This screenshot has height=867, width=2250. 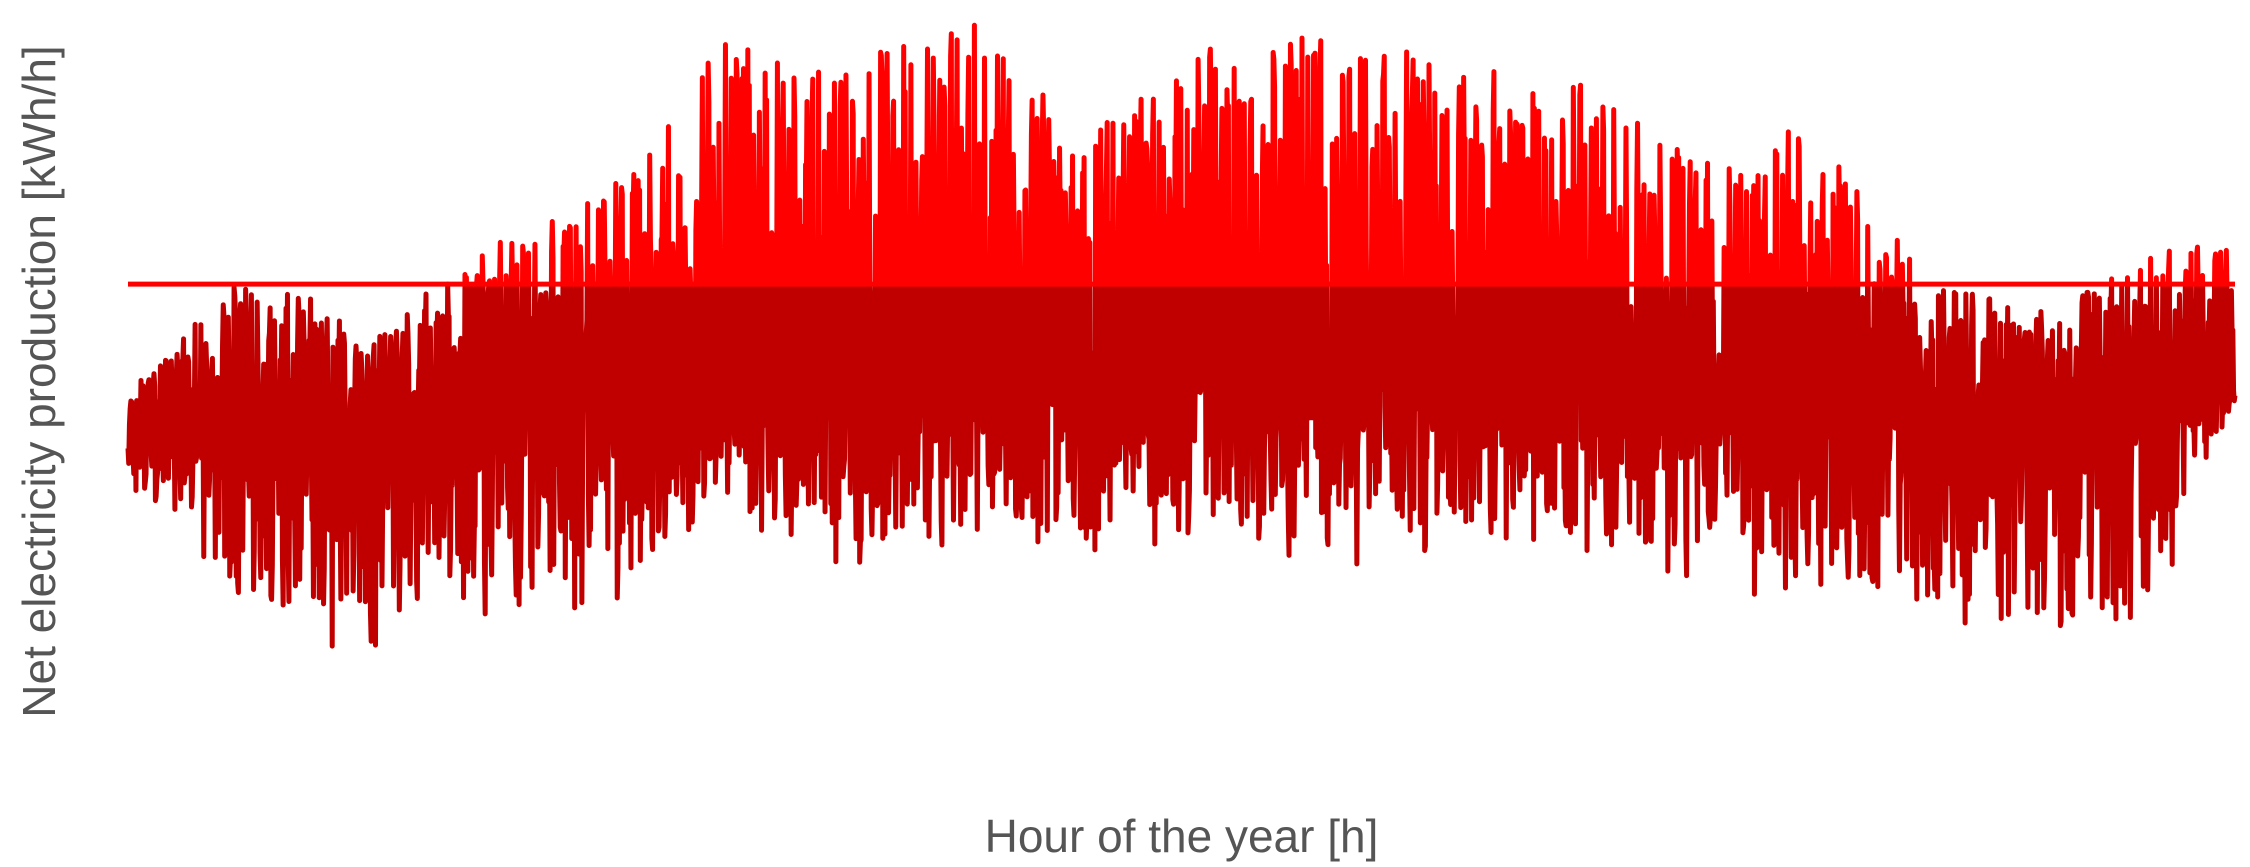 What do you see at coordinates (39, 381) in the screenshot?
I see `y-axis-label: Net electricity production [kWh/h]` at bounding box center [39, 381].